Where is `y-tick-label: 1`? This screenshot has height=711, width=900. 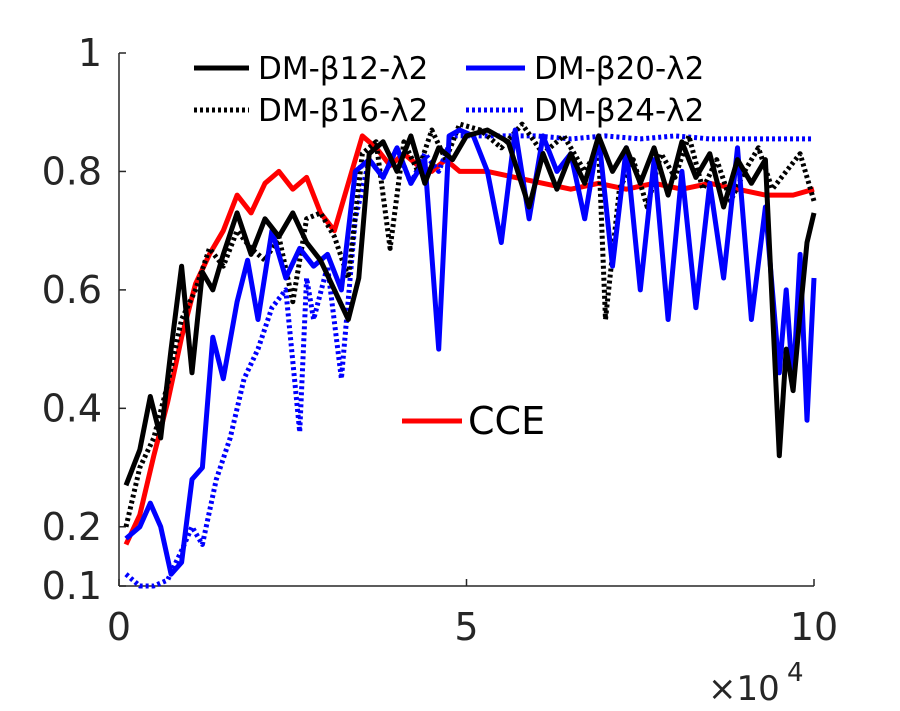 y-tick-label: 1 is located at coordinates (90, 53).